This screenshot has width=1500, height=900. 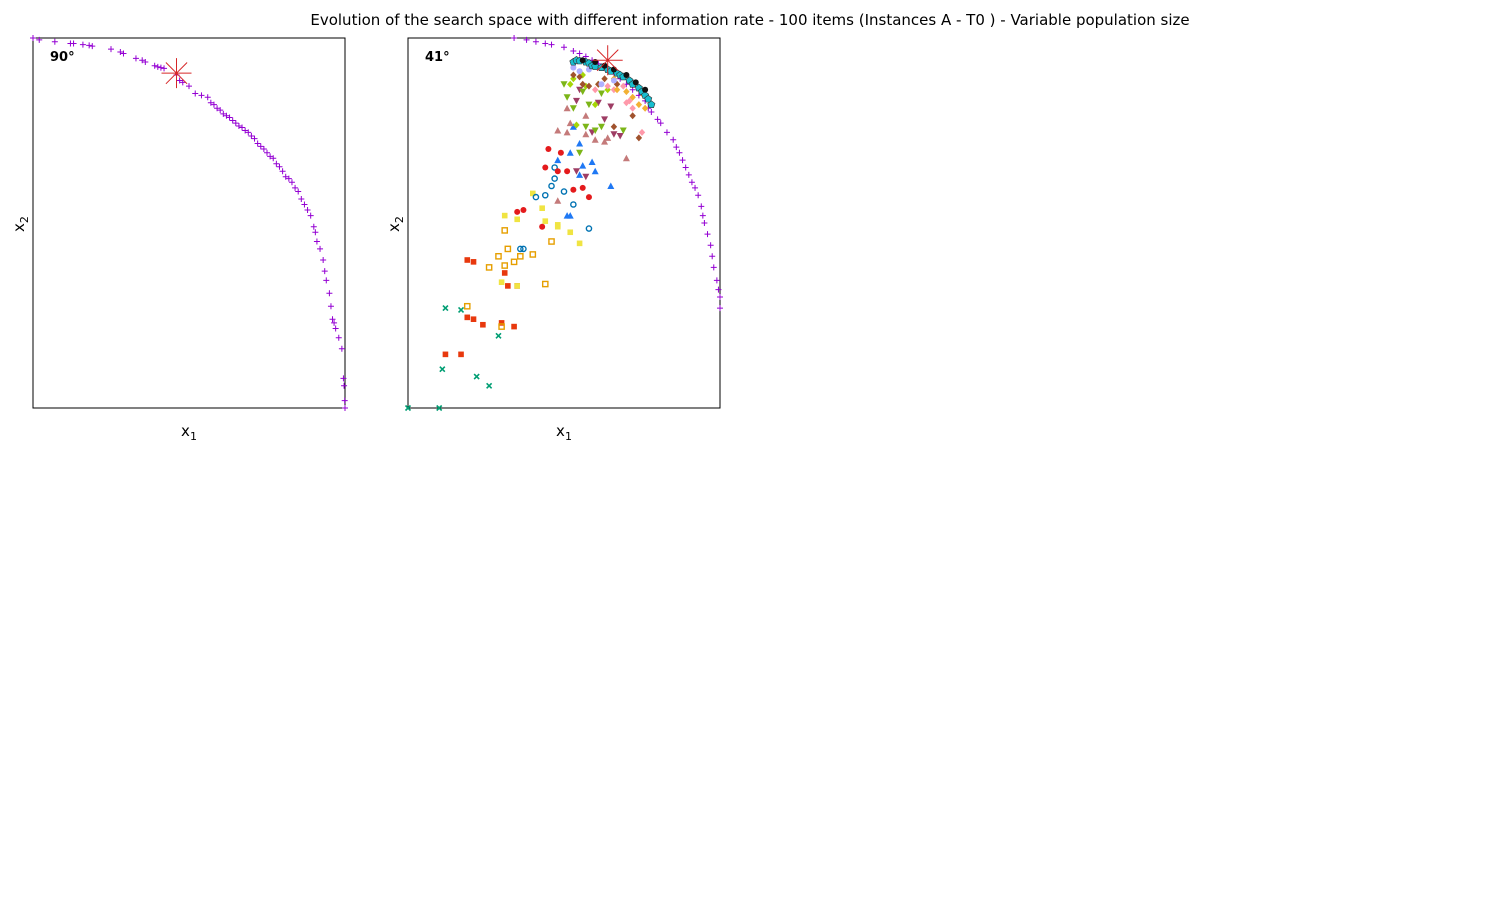 What do you see at coordinates (62, 57) in the screenshot?
I see `panel-1-angle-label: 90°` at bounding box center [62, 57].